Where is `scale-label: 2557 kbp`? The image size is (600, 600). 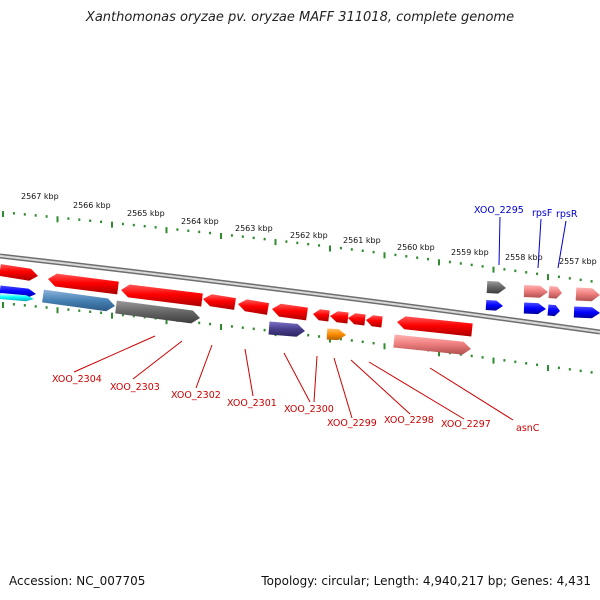
scale-label: 2557 kbp is located at coordinates (578, 261).